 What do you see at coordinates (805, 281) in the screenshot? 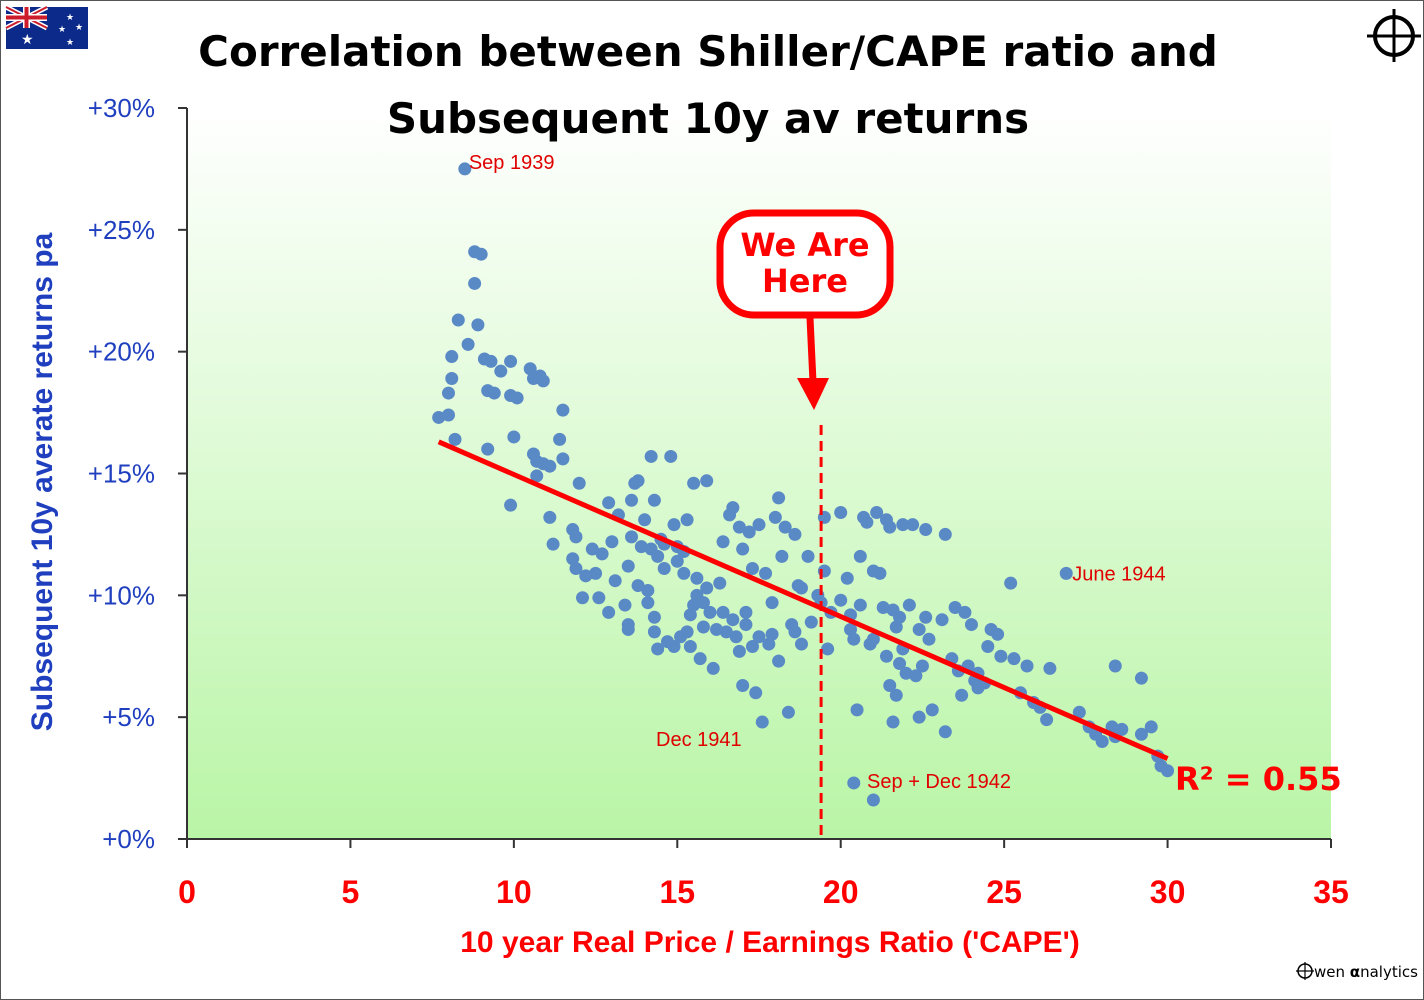
I see `we-are-here-label-line-2: Here` at bounding box center [805, 281].